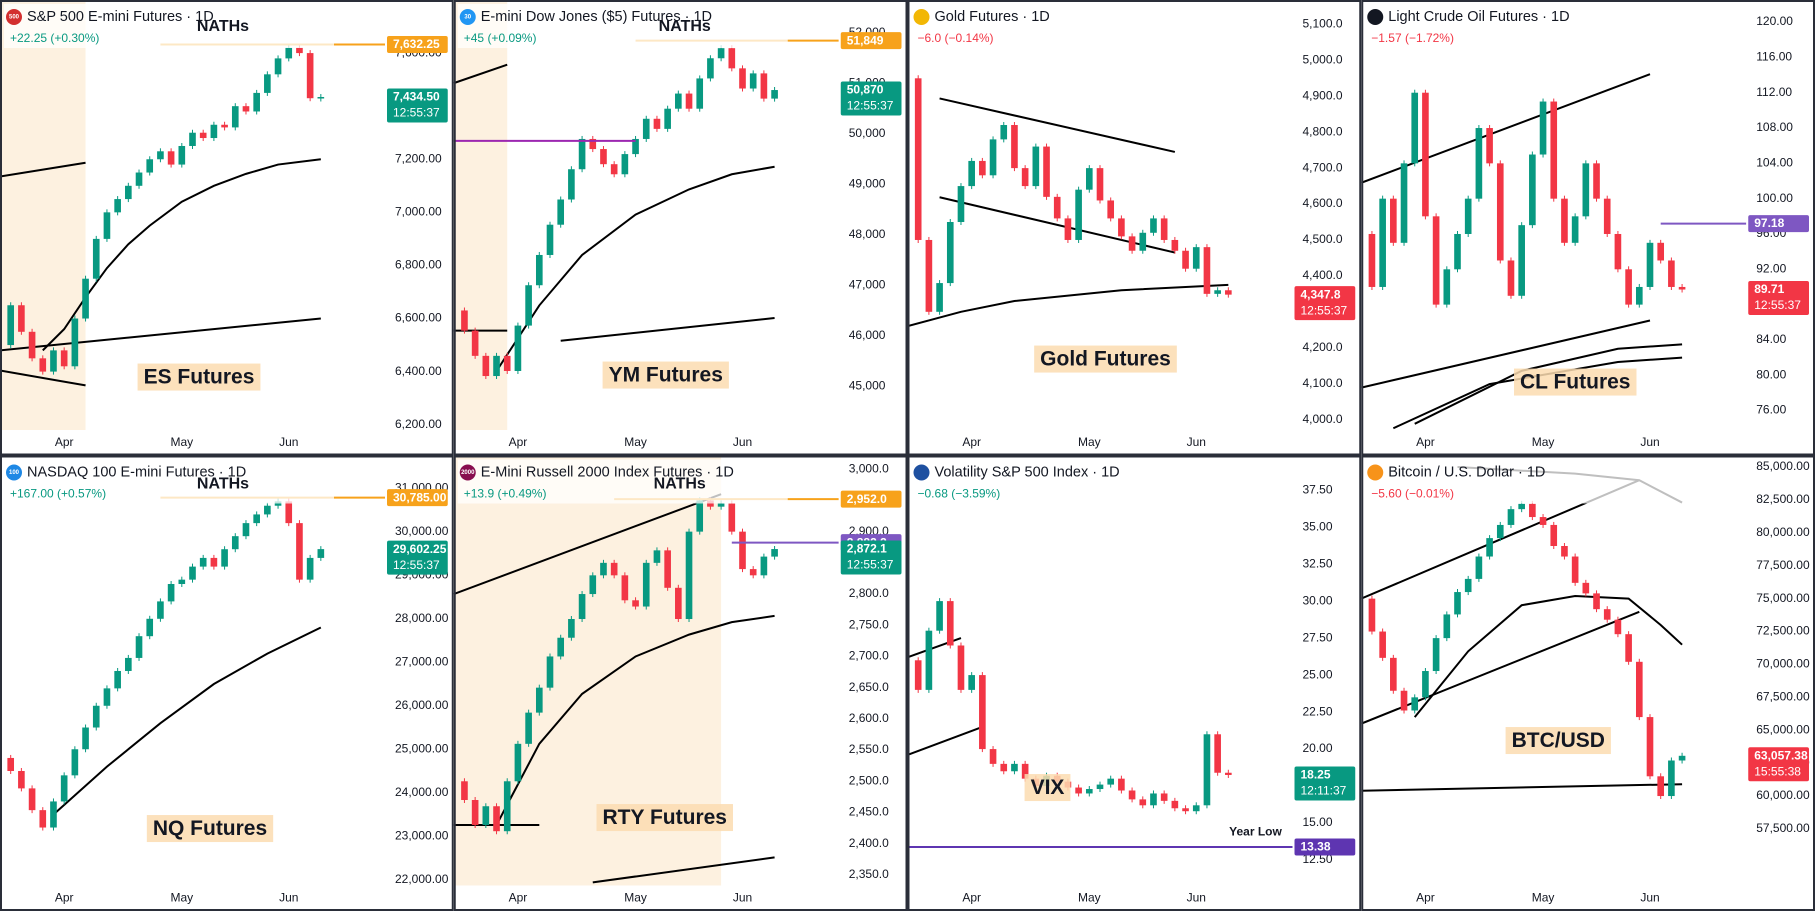 The height and width of the screenshot is (911, 1815). What do you see at coordinates (1323, 275) in the screenshot?
I see `y-tick-label: 4,400.0` at bounding box center [1323, 275].